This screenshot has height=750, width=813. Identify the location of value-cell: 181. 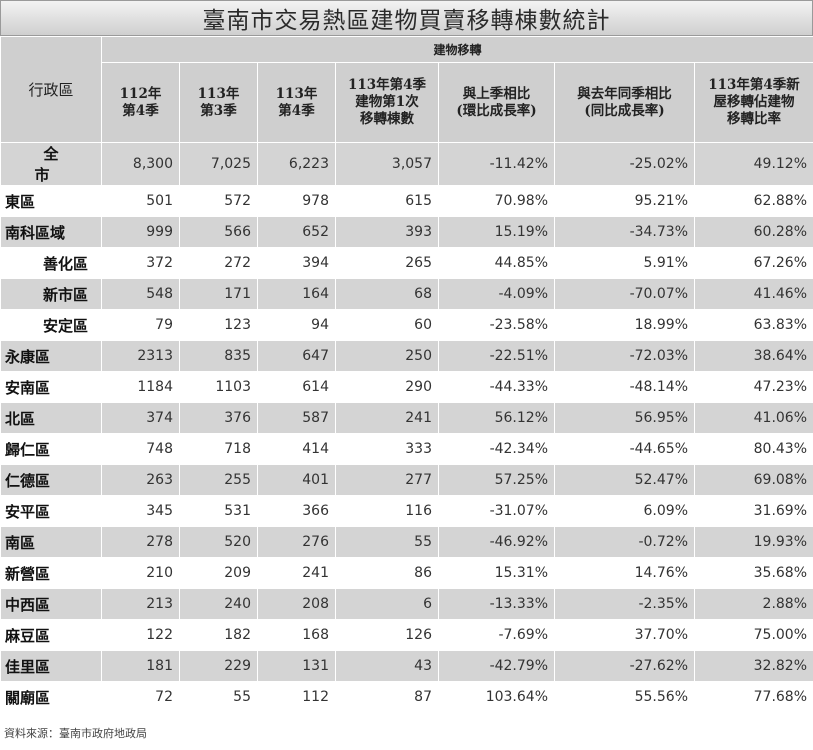
(140, 666).